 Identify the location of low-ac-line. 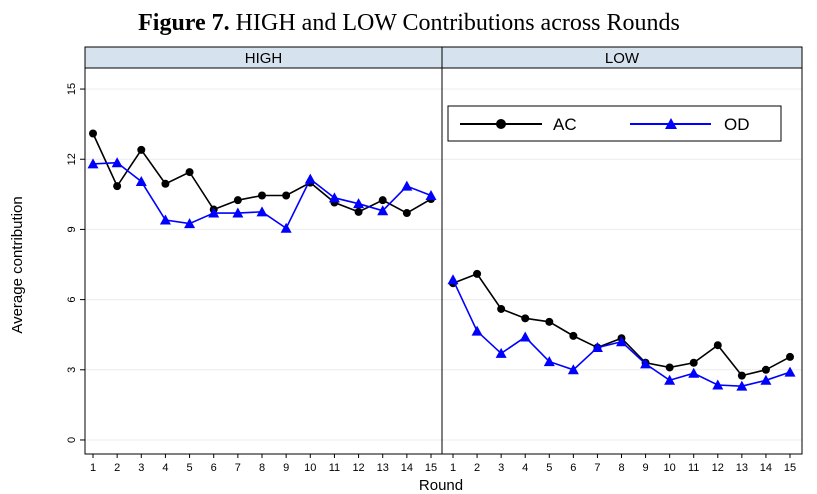
(621, 324).